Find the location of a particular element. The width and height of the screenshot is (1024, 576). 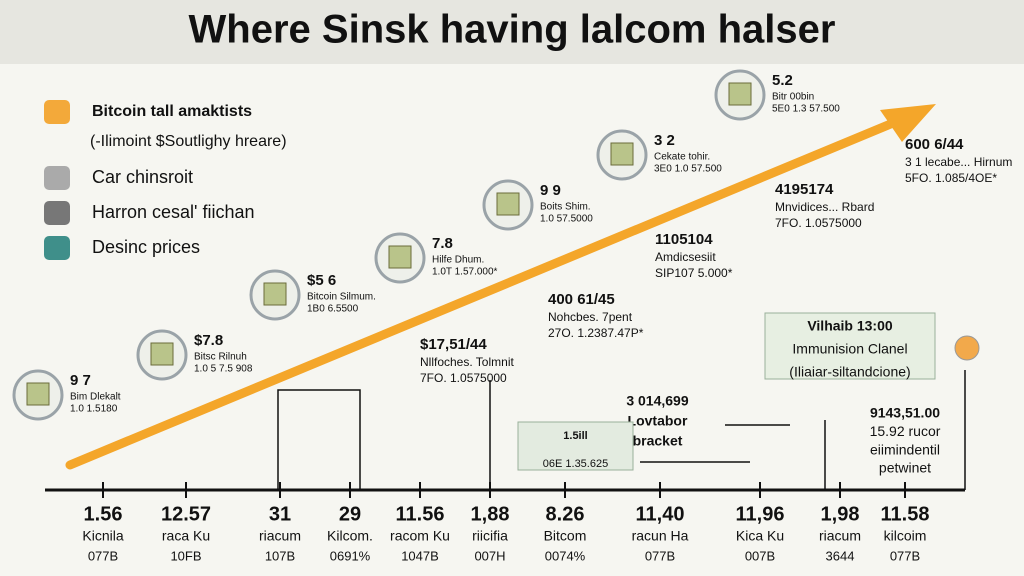

title-band is located at coordinates (512, 32).